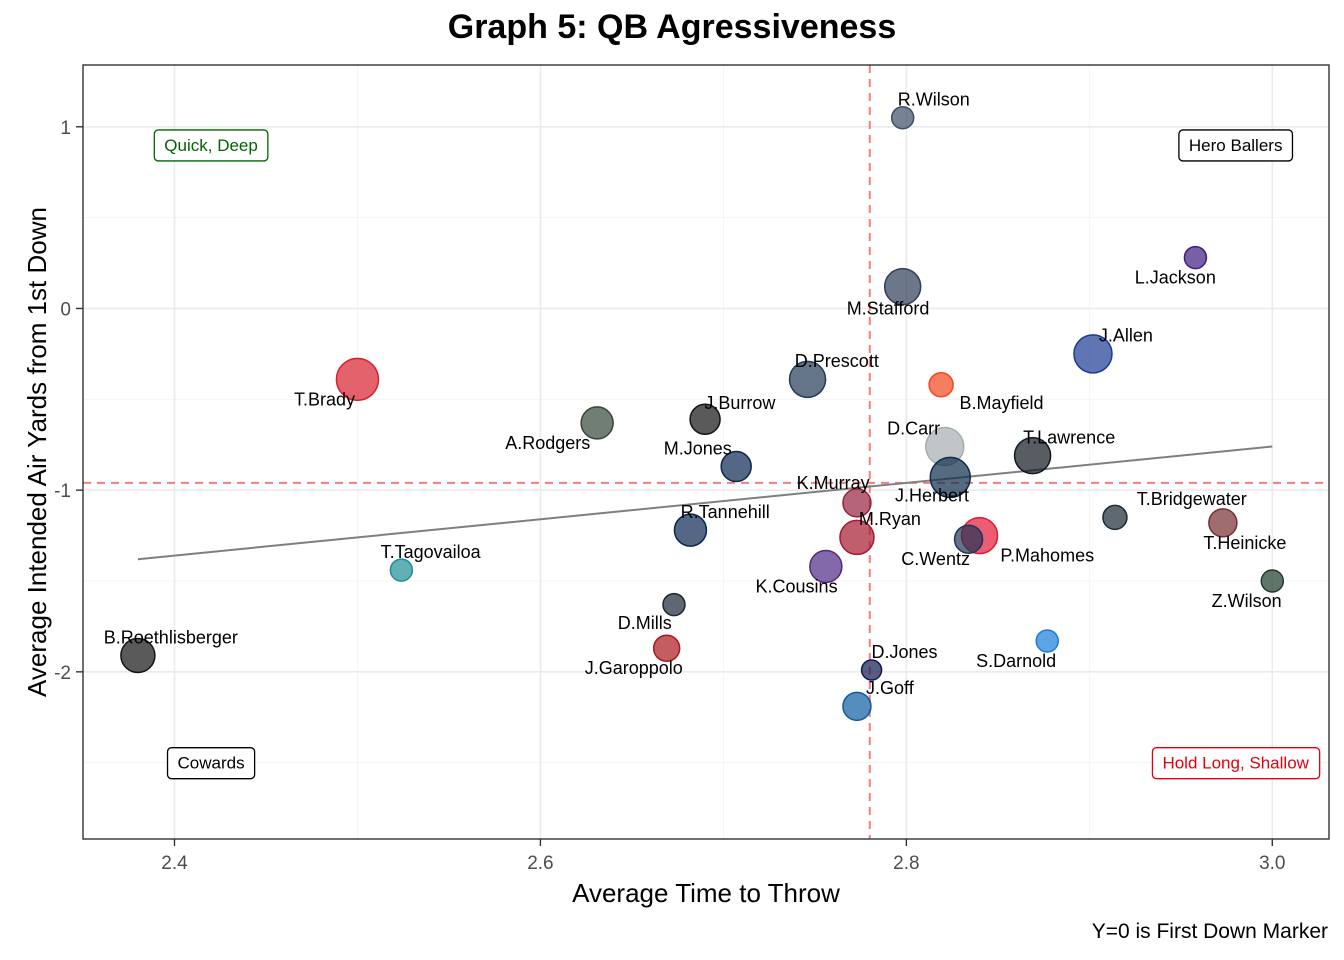  I want to click on quadrant-label-text: Hero Ballers, so click(1236, 145).